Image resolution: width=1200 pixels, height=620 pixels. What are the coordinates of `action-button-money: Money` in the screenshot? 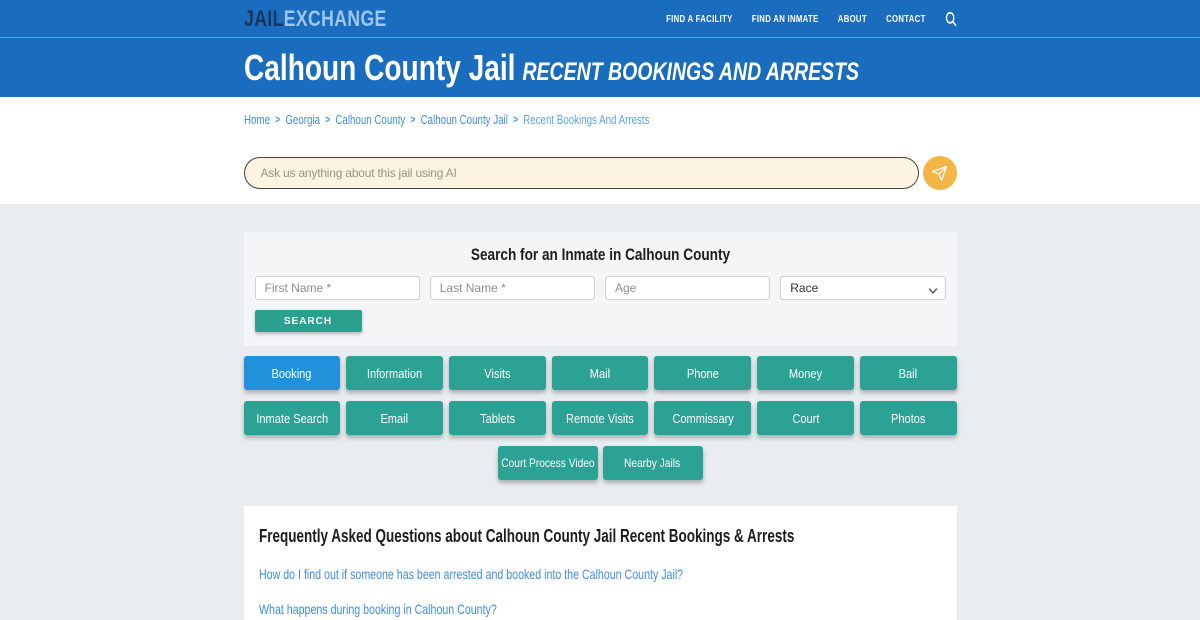 It's located at (805, 373).